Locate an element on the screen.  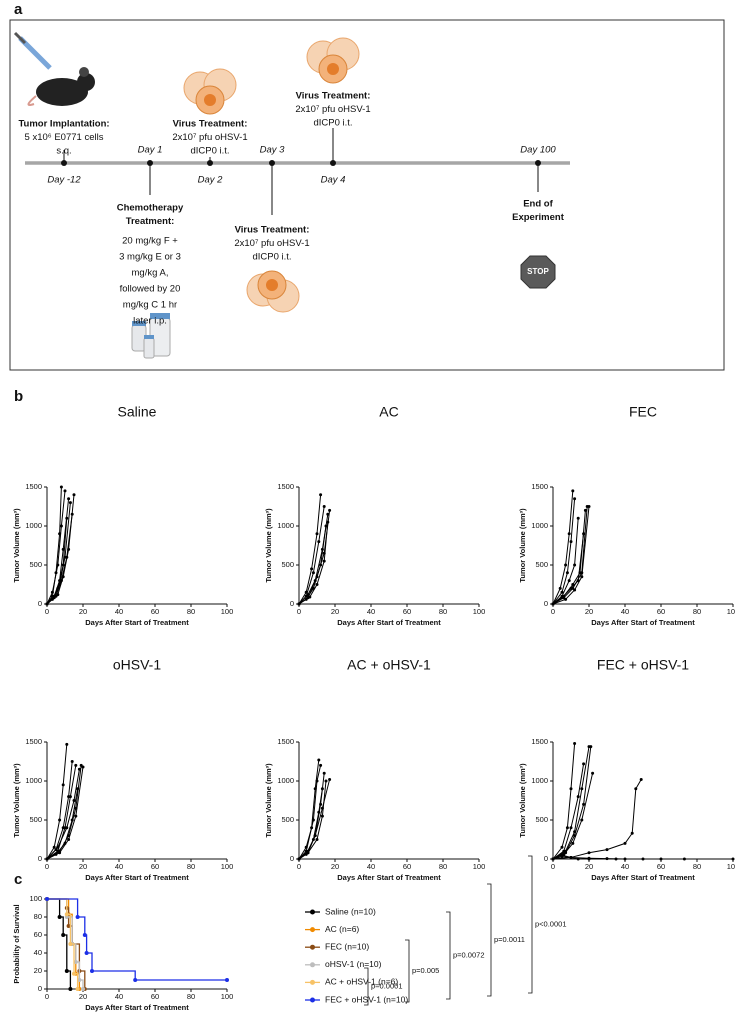
event-text: dICP0 i.t. is located at coordinates (271, 257).